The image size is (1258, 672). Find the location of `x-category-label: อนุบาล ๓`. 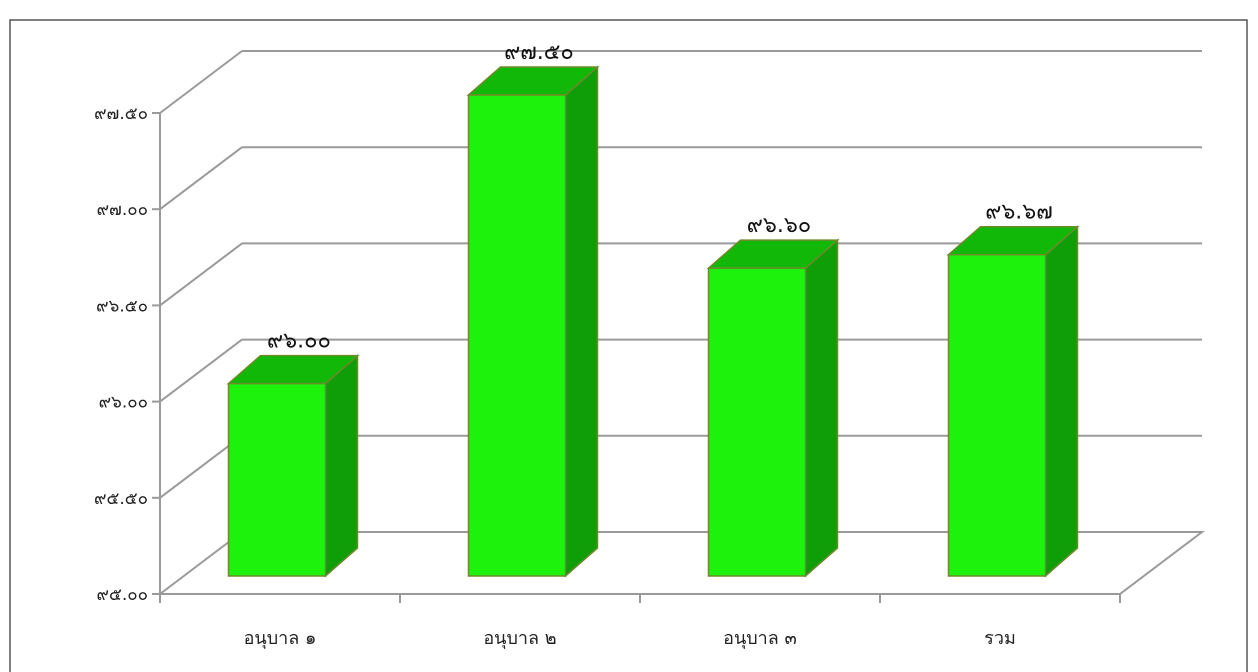

x-category-label: อนุบาล ๓ is located at coordinates (760, 638).